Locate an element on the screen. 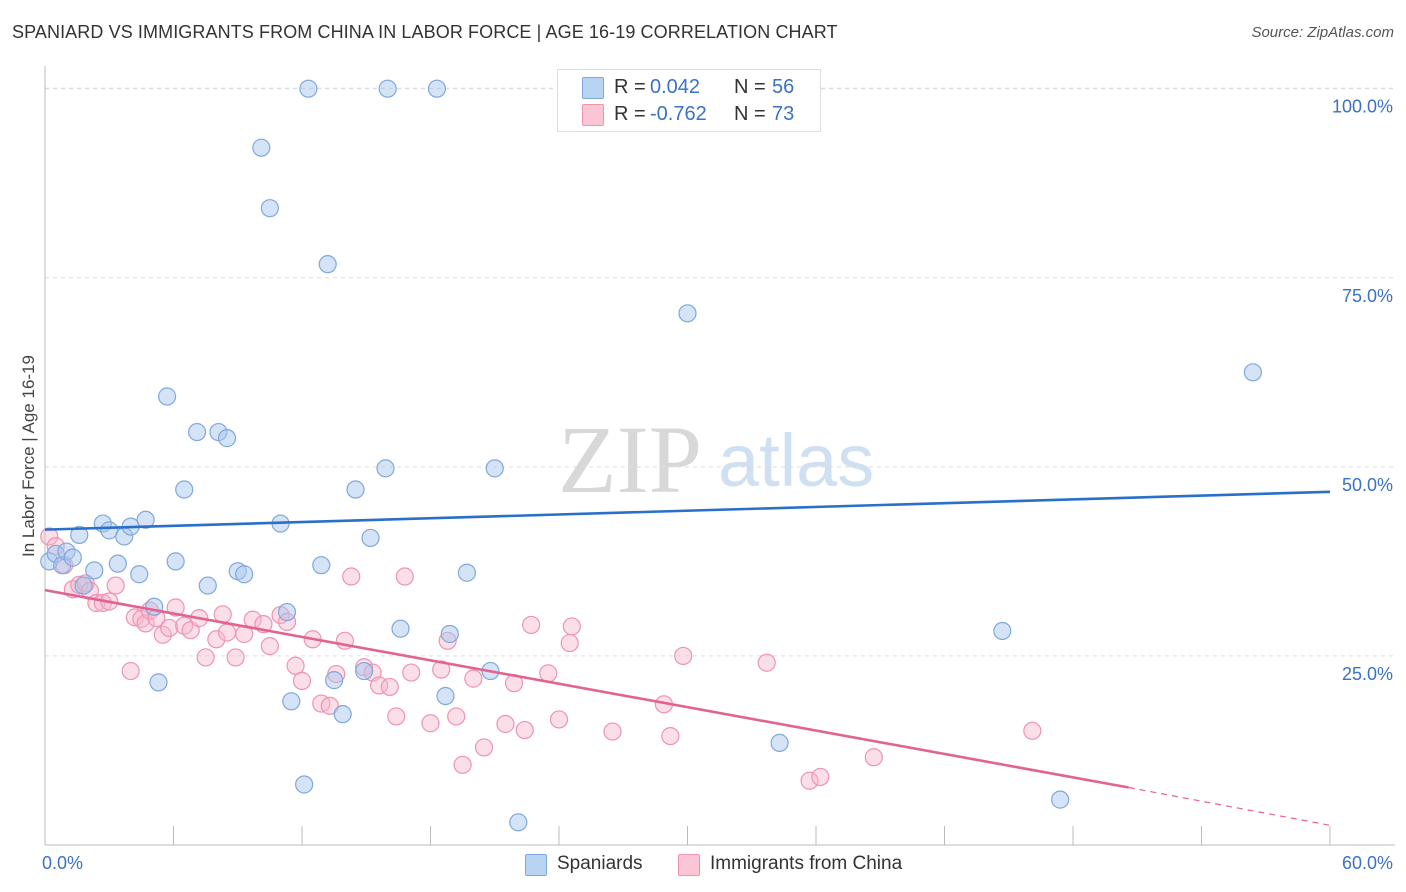 The width and height of the screenshot is (1406, 892). legend-swatch-pink is located at coordinates (593, 115).